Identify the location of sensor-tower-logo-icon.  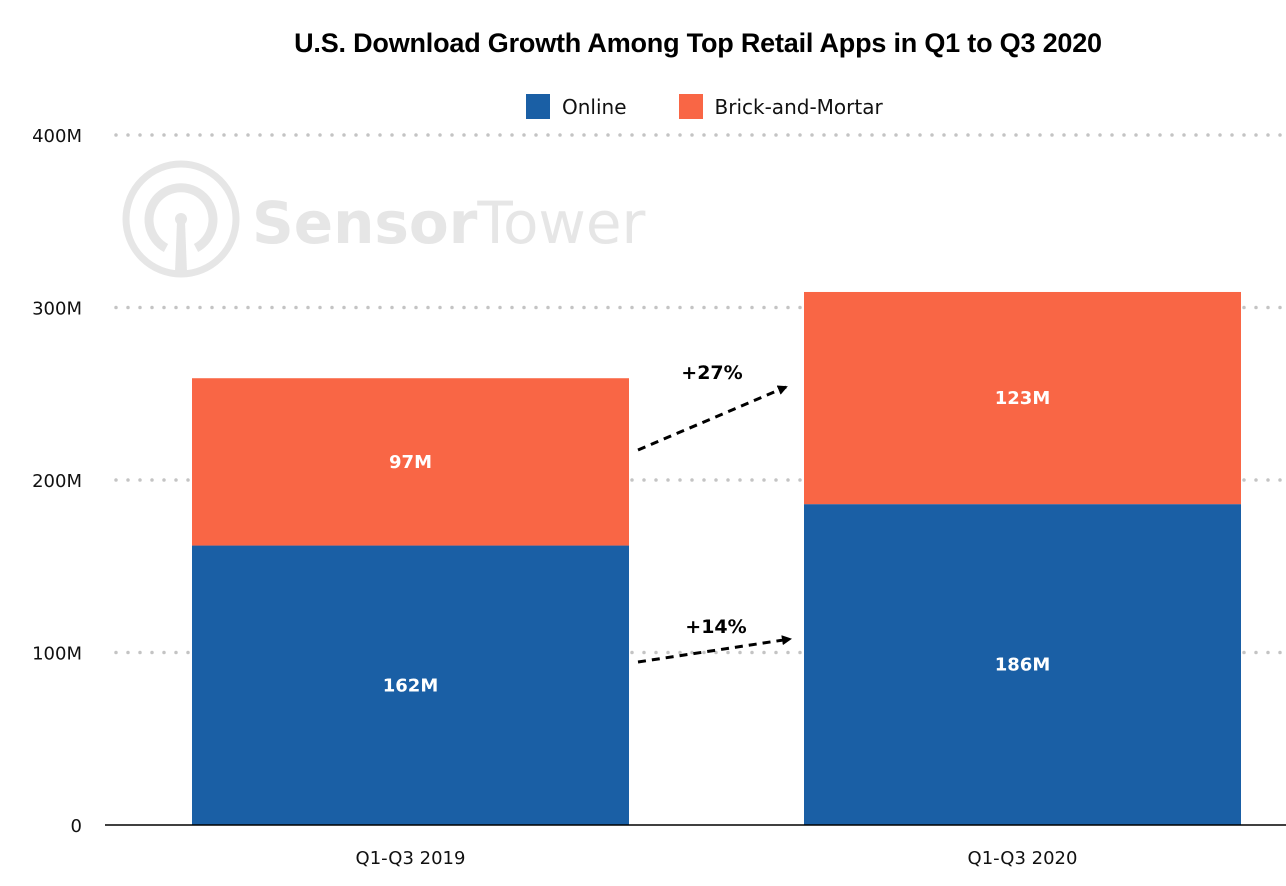
(181, 219).